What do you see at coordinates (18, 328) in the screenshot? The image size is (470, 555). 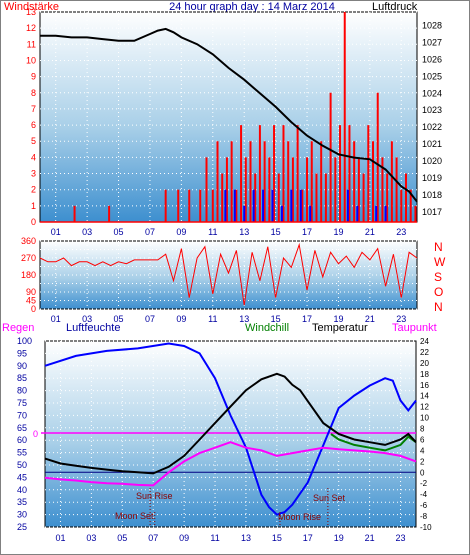 I see `rain-label: Regen` at bounding box center [18, 328].